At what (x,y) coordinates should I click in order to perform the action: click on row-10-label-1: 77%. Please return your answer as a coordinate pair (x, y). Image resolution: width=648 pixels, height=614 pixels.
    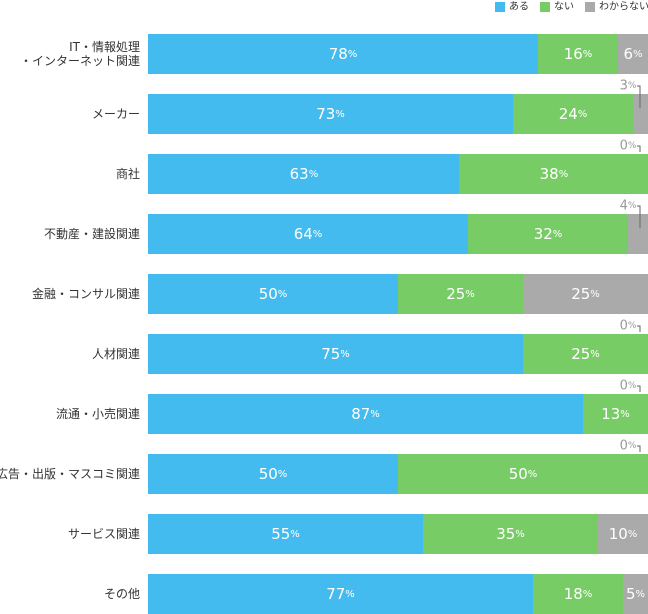
    Looking at the image, I should click on (340, 594).